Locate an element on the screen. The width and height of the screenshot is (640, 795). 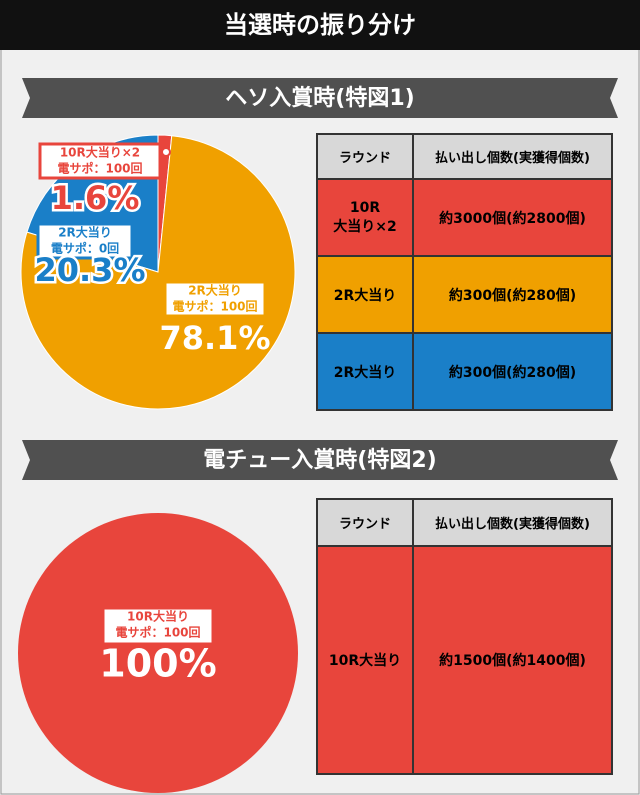
table-row: 10R大当り 約1500個(約1400個) is located at coordinates (464, 660).